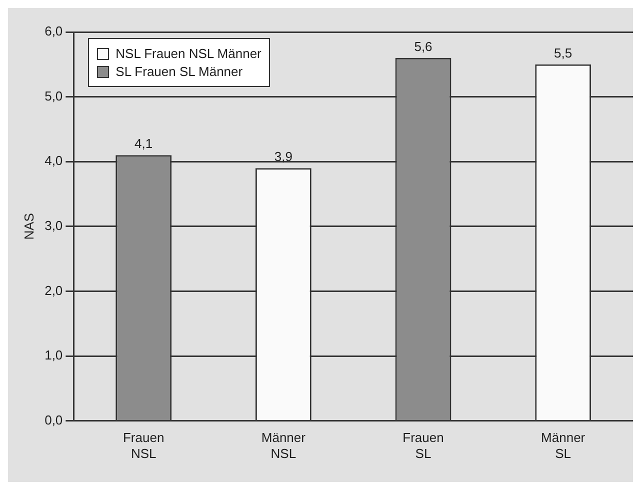  What do you see at coordinates (53, 355) in the screenshot?
I see `y-tick-label: 1,0` at bounding box center [53, 355].